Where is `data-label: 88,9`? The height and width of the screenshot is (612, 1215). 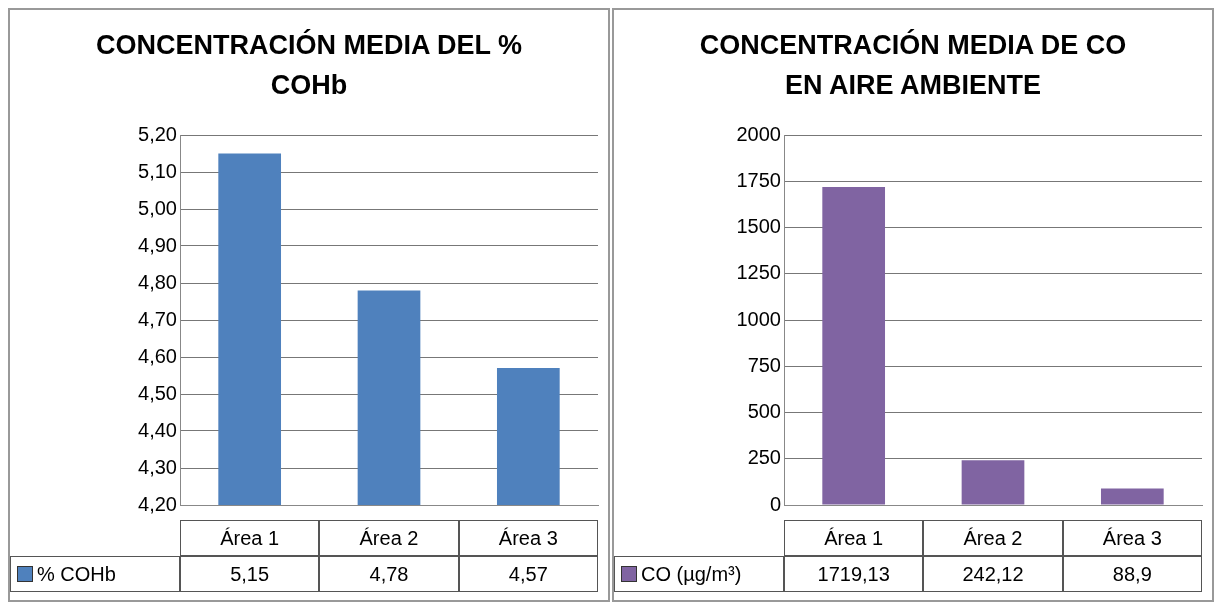 data-label: 88,9 is located at coordinates (1132, 574).